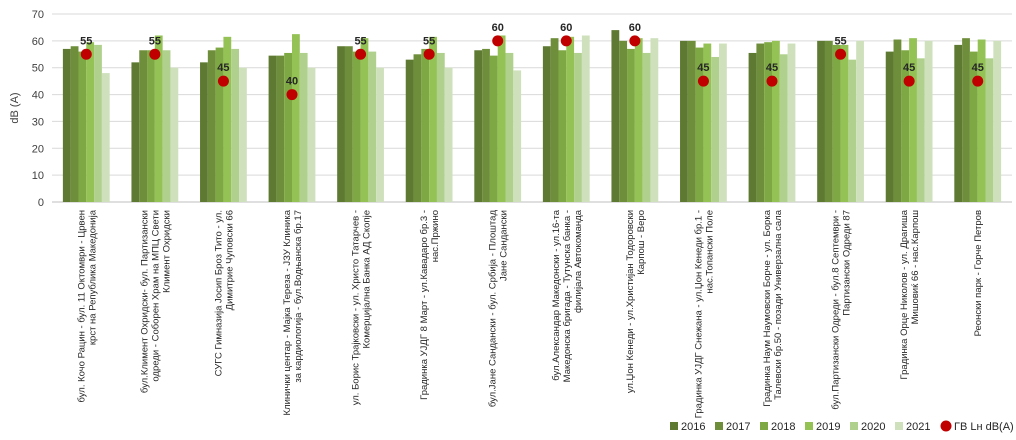 The width and height of the screenshot is (1016, 440). What do you see at coordinates (218, 293) in the screenshot?
I see `category-label-line: СУГС Гимназија Јосип Броз Тито - ул.` at bounding box center [218, 293].